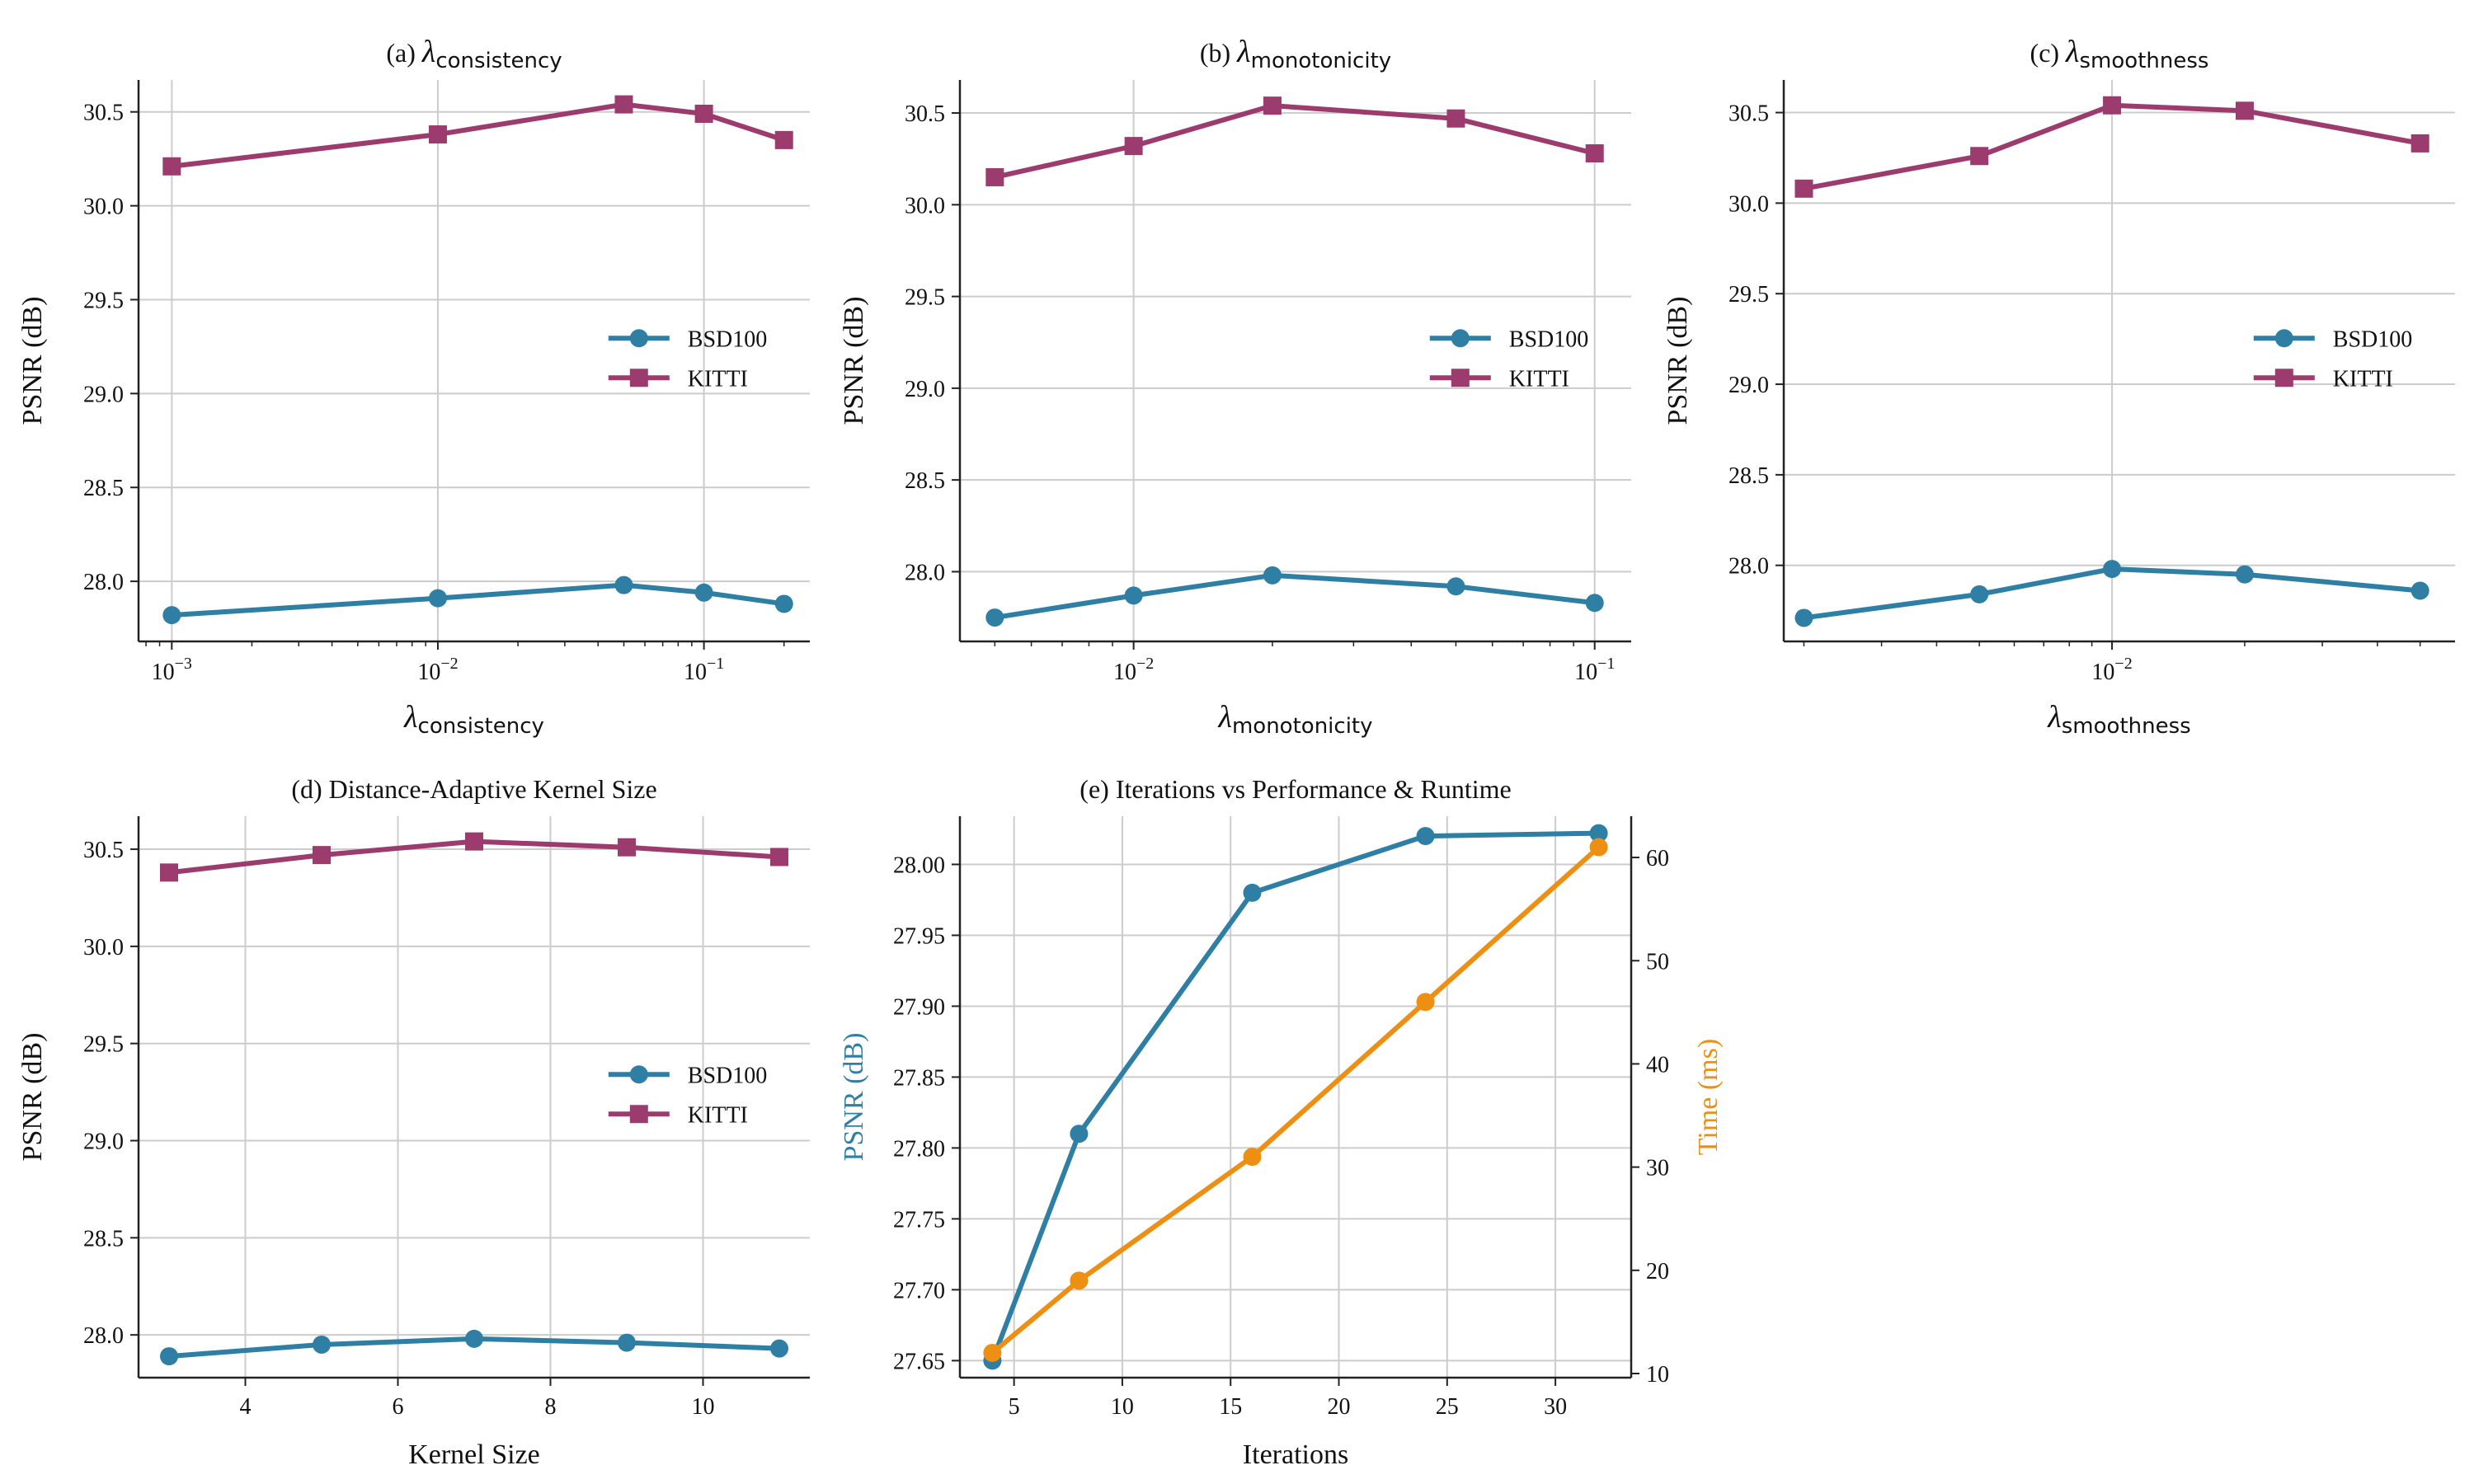 The height and width of the screenshot is (1484, 2474). I want to click on panel-title: (d) Distance-Adaptive Kernel Size, so click(473, 789).